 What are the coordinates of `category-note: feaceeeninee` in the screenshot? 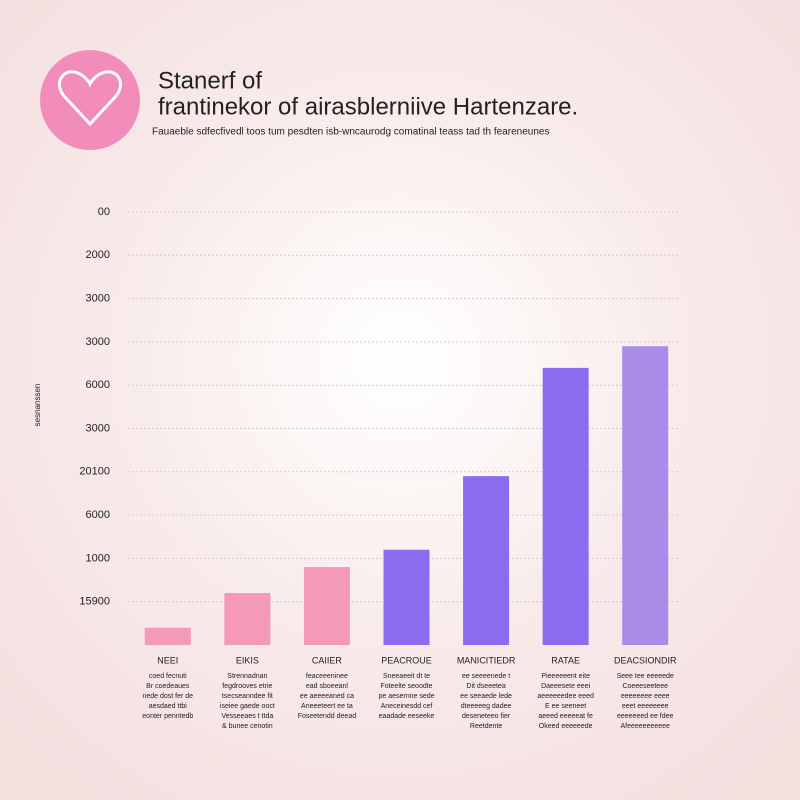 It's located at (327, 676).